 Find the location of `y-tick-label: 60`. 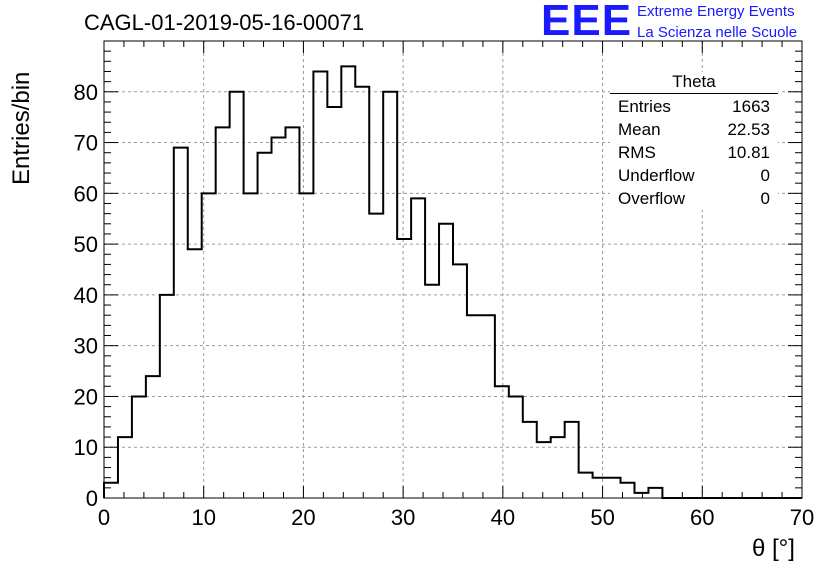

y-tick-label: 60 is located at coordinates (86, 193).